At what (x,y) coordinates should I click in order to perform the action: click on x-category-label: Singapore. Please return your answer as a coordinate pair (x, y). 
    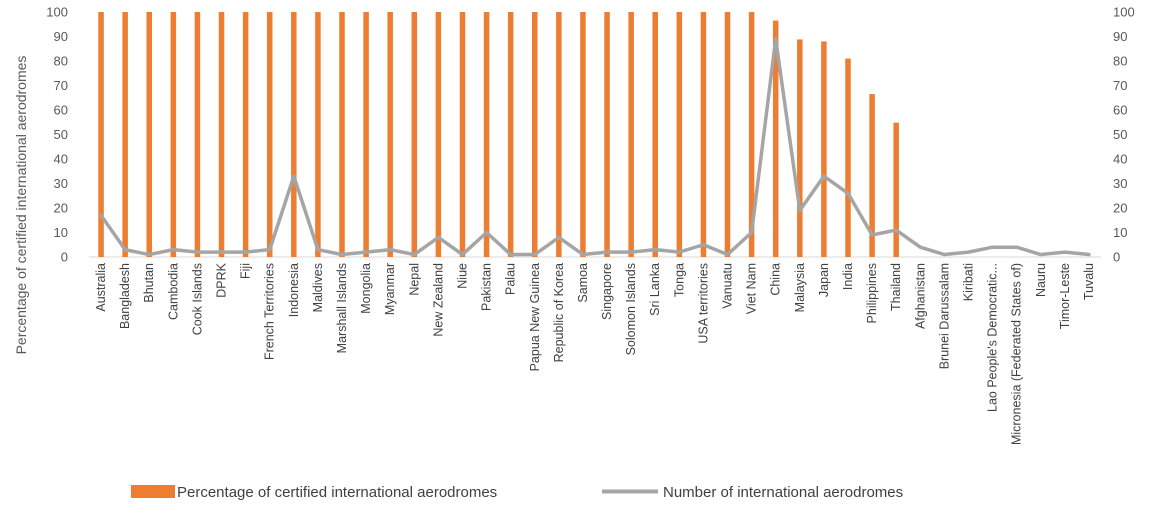
    Looking at the image, I should click on (607, 291).